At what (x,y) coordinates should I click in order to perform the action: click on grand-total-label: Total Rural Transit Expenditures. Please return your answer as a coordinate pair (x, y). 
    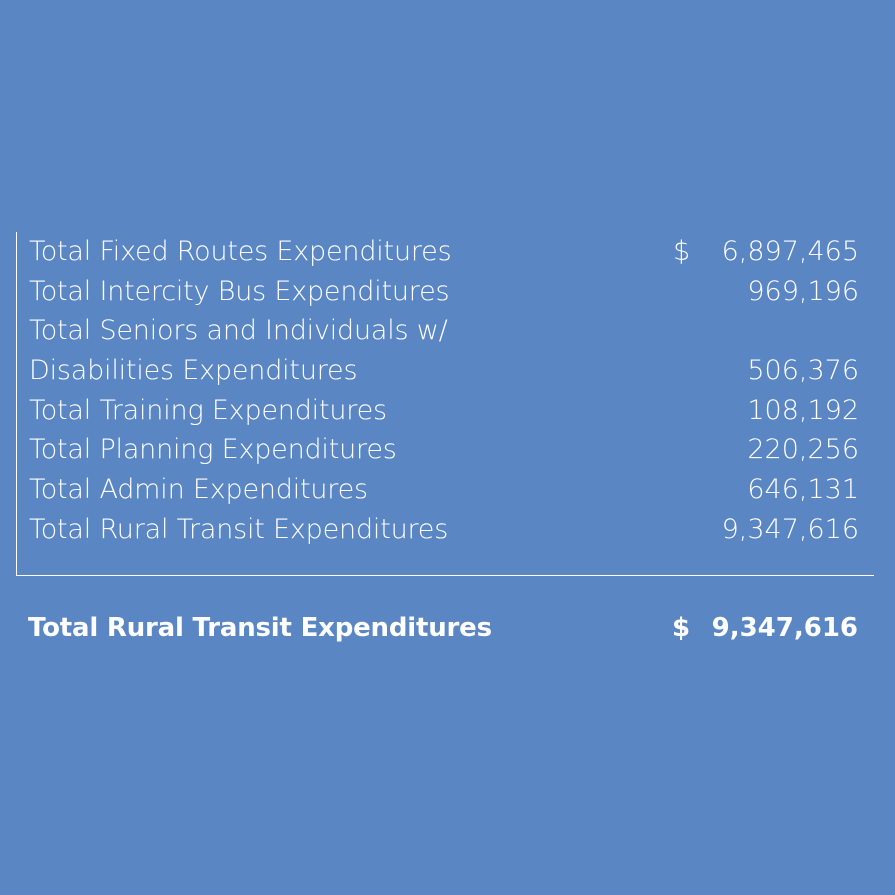
    Looking at the image, I should click on (260, 628).